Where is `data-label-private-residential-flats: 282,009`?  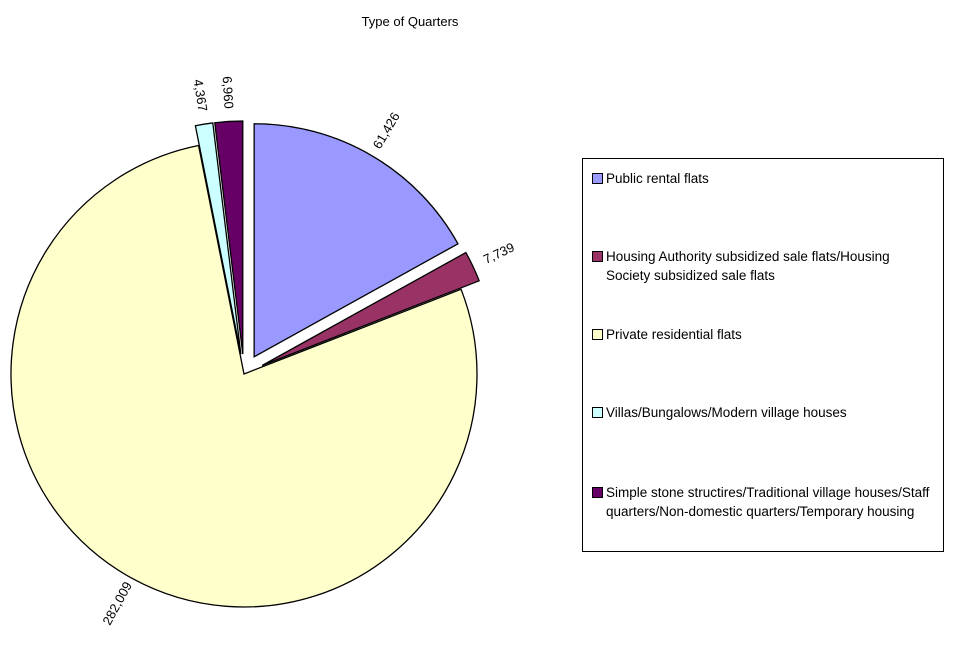 data-label-private-residential-flats: 282,009 is located at coordinates (117, 603).